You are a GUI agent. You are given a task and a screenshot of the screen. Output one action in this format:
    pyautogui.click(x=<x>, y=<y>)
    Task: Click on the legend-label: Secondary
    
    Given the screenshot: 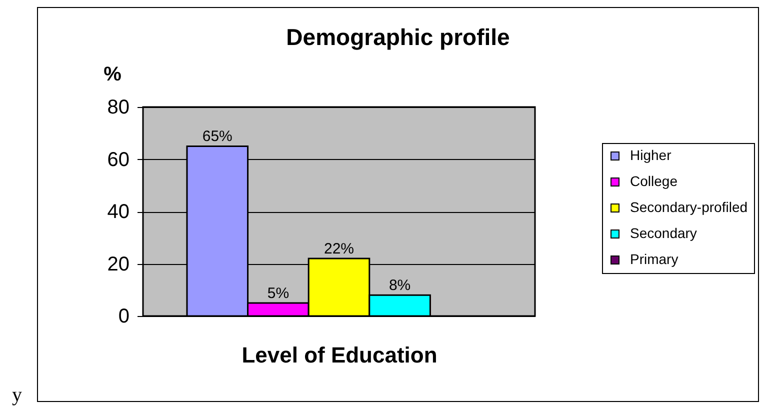 What is the action you would take?
    pyautogui.click(x=663, y=233)
    